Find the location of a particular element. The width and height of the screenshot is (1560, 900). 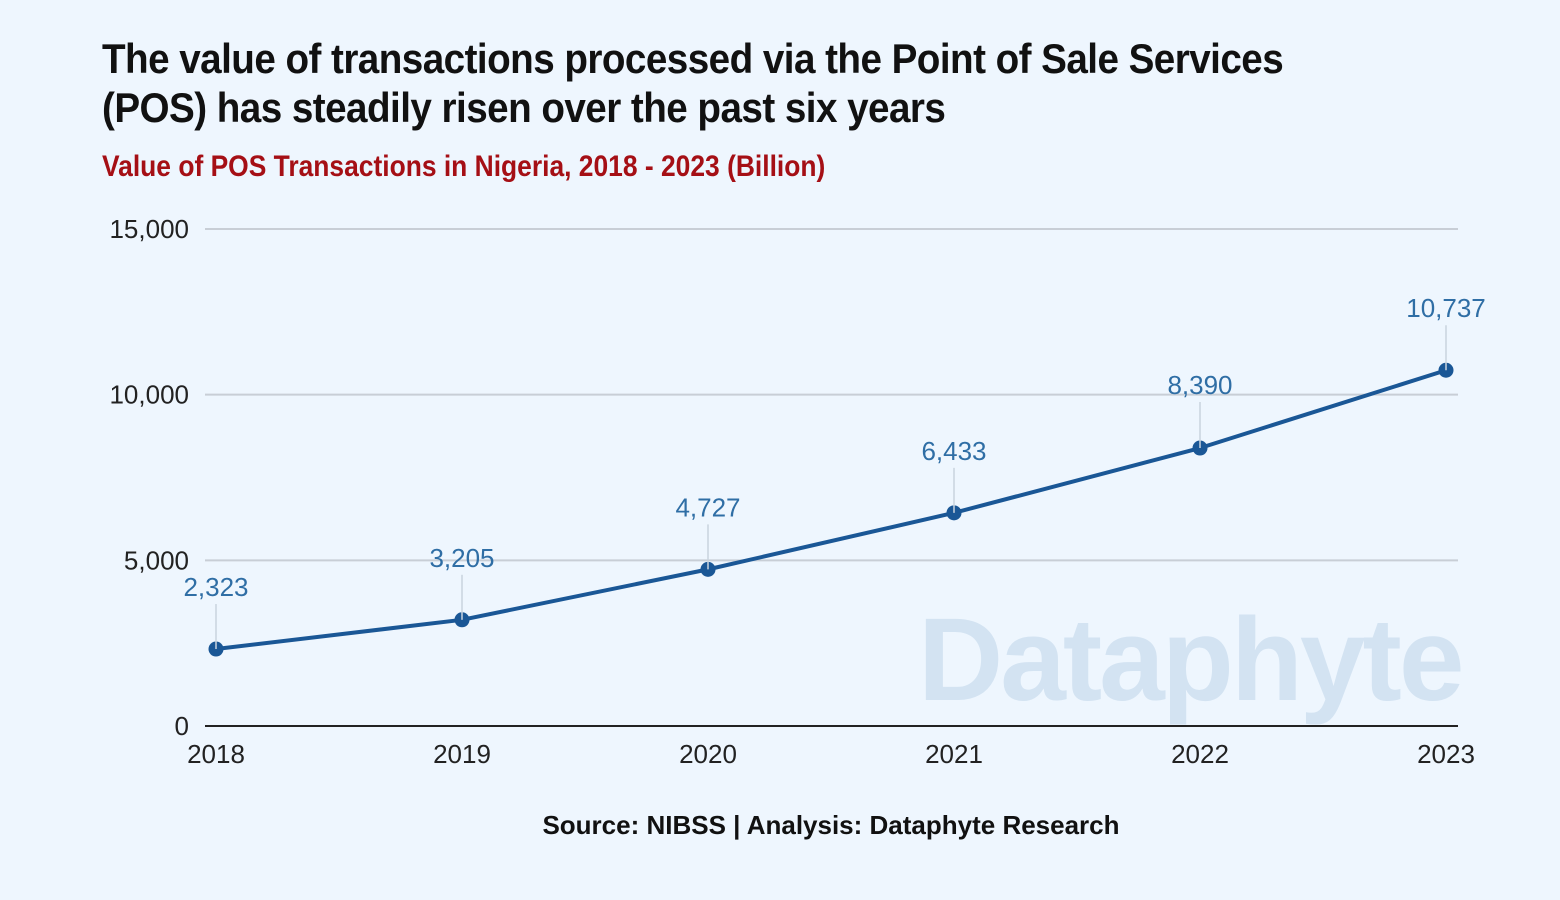

data-label: 8,390 is located at coordinates (1199, 385).